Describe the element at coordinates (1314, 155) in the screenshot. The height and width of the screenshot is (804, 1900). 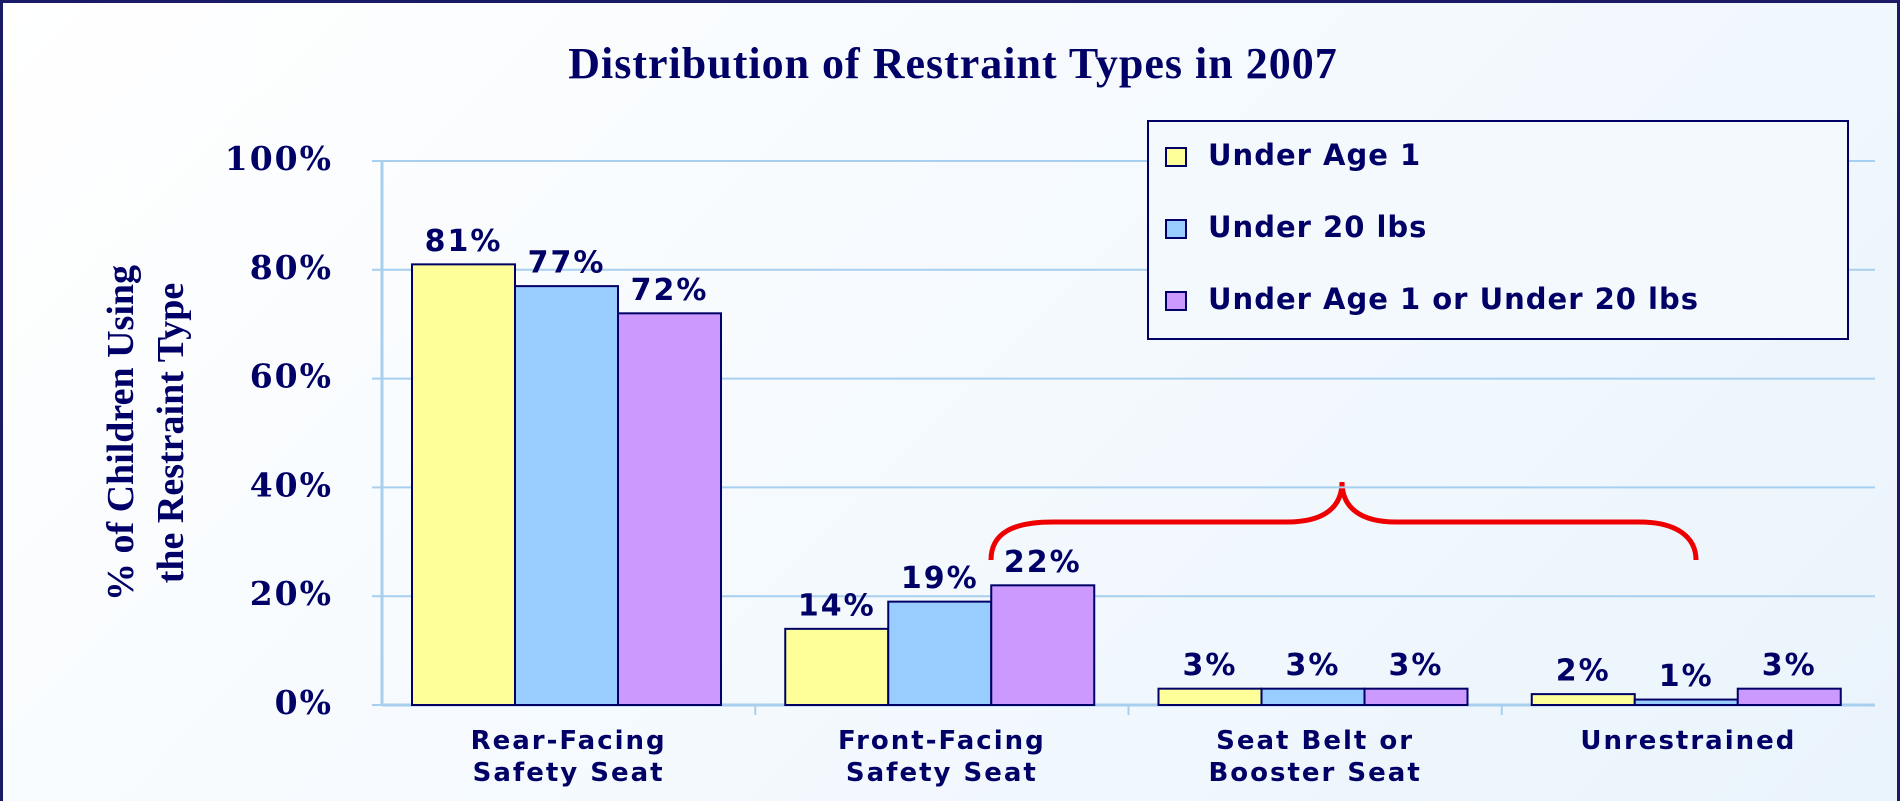
I see `legend-label: Under Age 1` at that location.